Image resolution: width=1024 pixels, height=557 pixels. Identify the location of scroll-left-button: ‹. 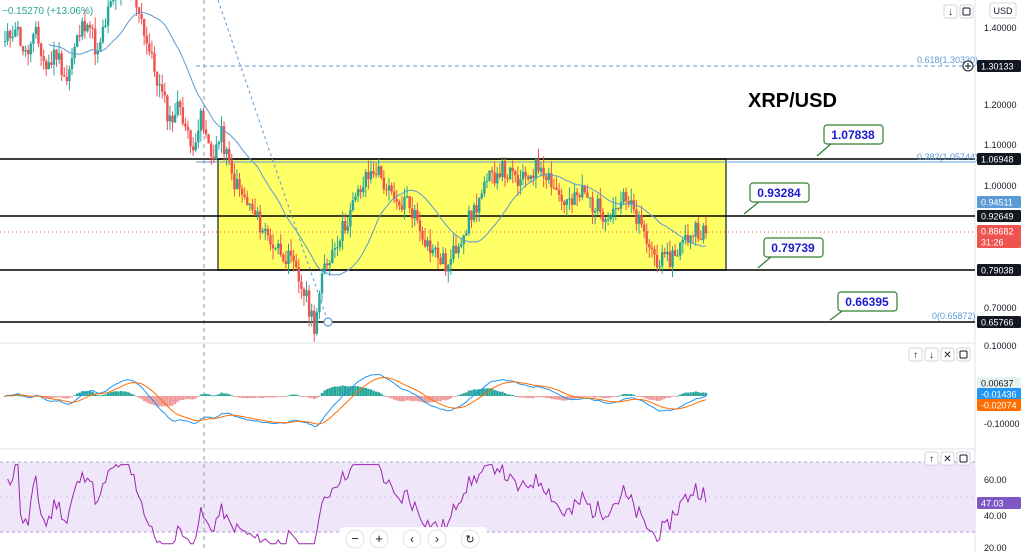
(412, 539).